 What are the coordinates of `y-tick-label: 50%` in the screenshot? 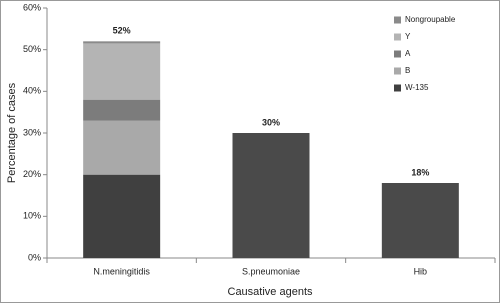 It's located at (32, 49).